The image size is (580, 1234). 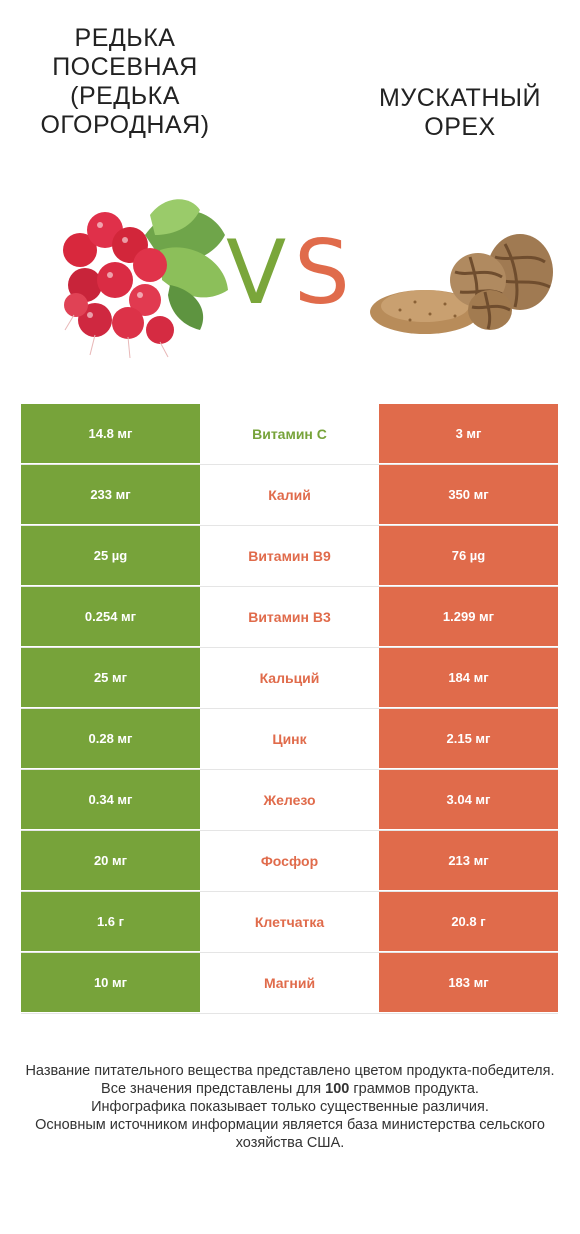 I want to click on nutrient-name: Железо, so click(x=289, y=799).